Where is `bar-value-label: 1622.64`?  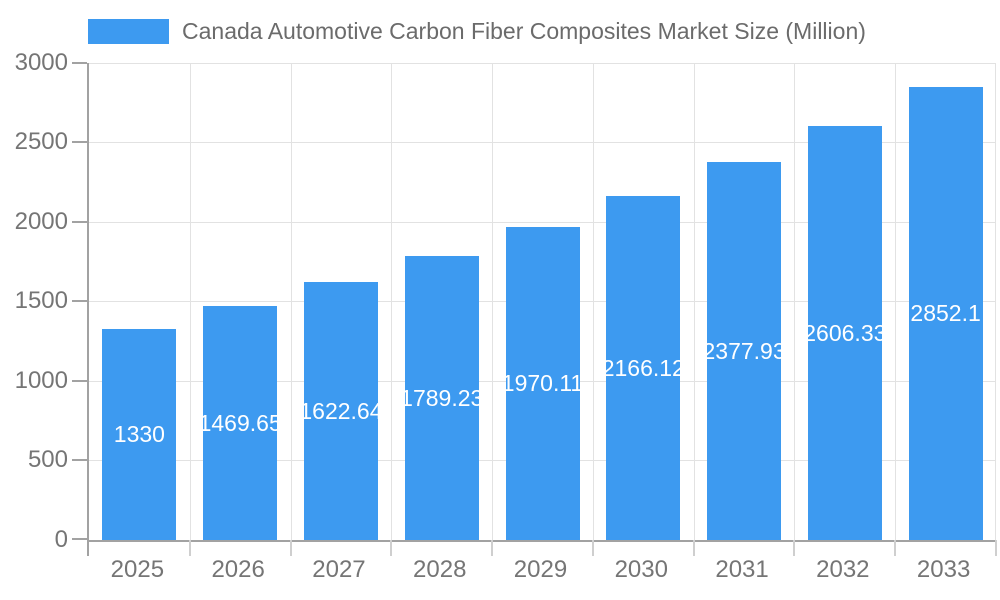
bar-value-label: 1622.64 is located at coordinates (341, 410).